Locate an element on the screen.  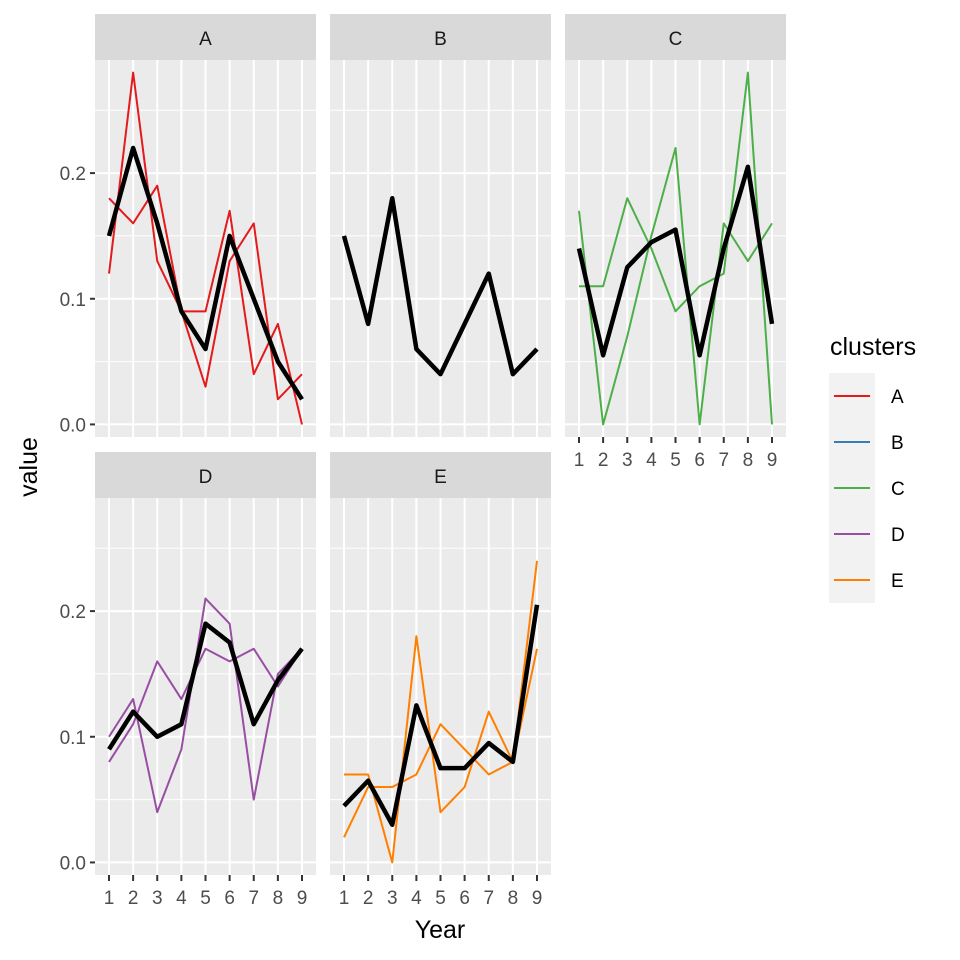
mean-line-e is located at coordinates (441, 715).